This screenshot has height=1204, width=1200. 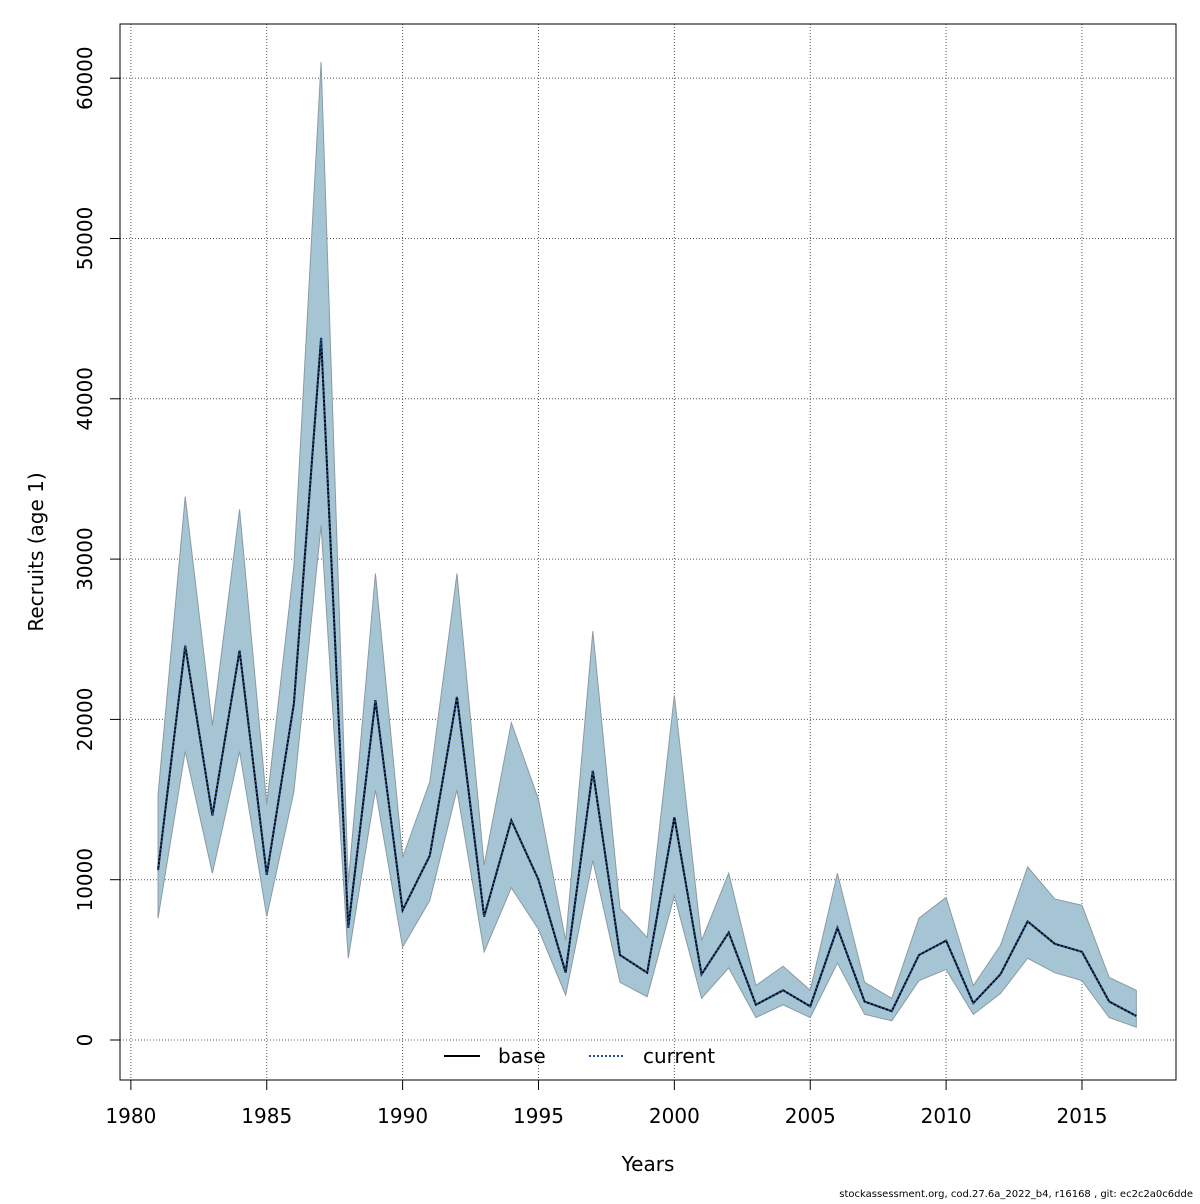 I want to click on x-tick-label: 1985, so click(x=266, y=1116).